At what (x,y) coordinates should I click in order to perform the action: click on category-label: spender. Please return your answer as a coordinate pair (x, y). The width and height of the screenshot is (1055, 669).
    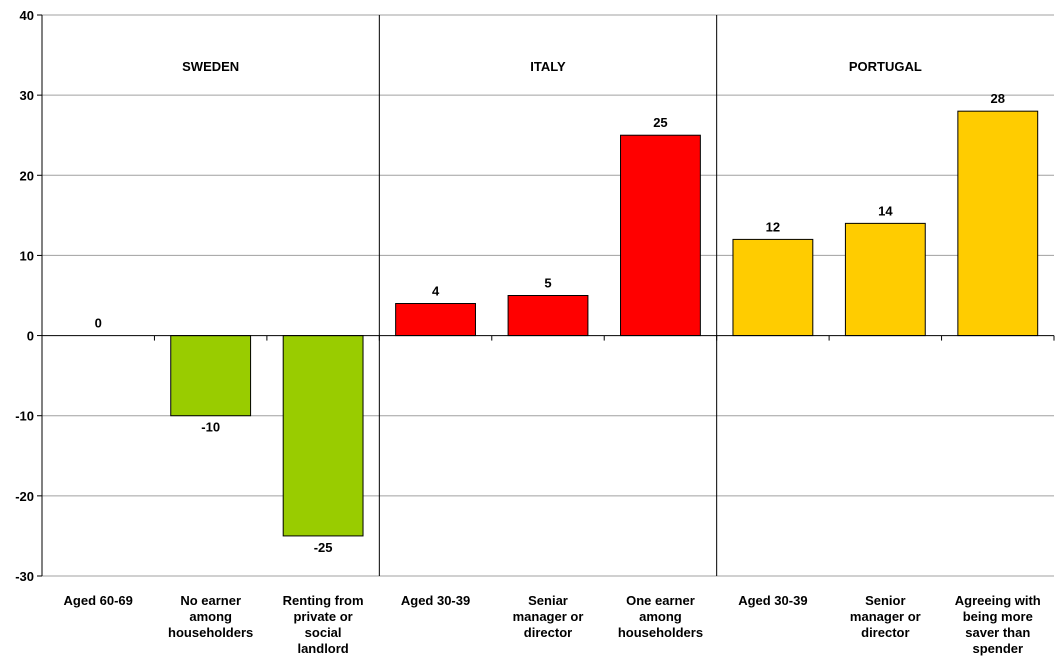
    Looking at the image, I should click on (997, 648).